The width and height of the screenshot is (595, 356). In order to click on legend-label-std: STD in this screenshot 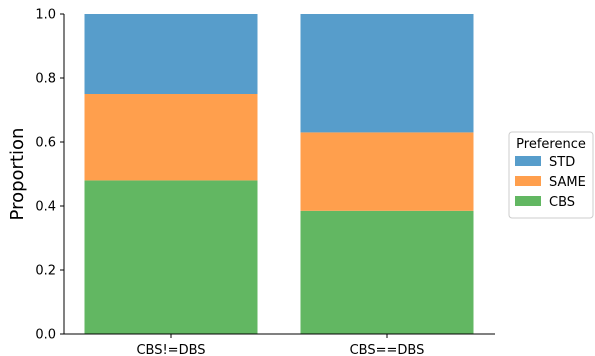, I will do `click(562, 162)`.